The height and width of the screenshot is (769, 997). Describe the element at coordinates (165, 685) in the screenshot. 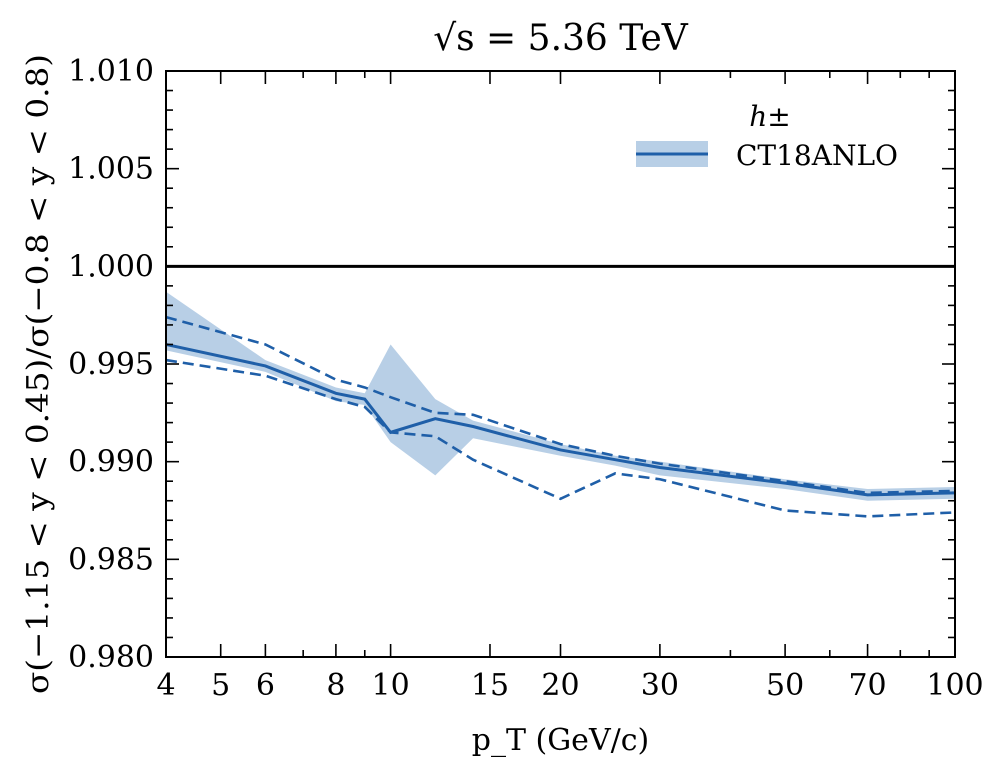

I see `x-tick-label: 4` at that location.